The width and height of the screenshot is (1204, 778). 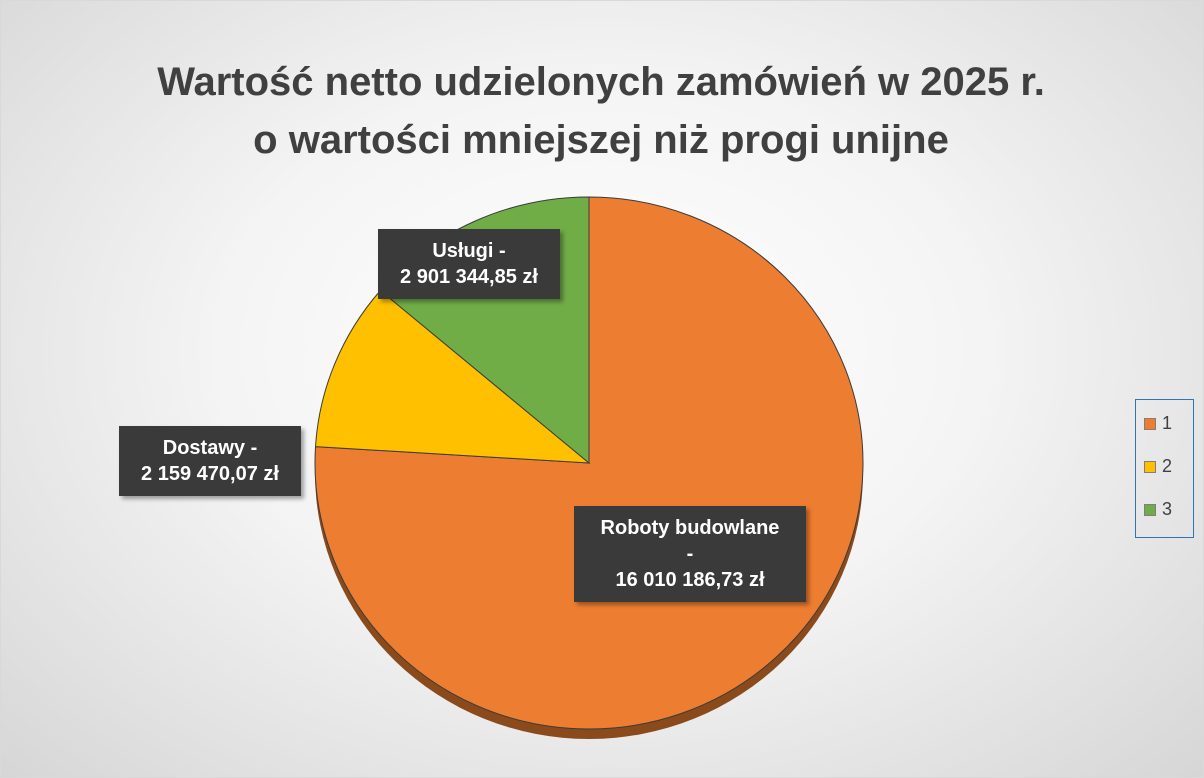 What do you see at coordinates (1158, 466) in the screenshot?
I see `legend-item: 2` at bounding box center [1158, 466].